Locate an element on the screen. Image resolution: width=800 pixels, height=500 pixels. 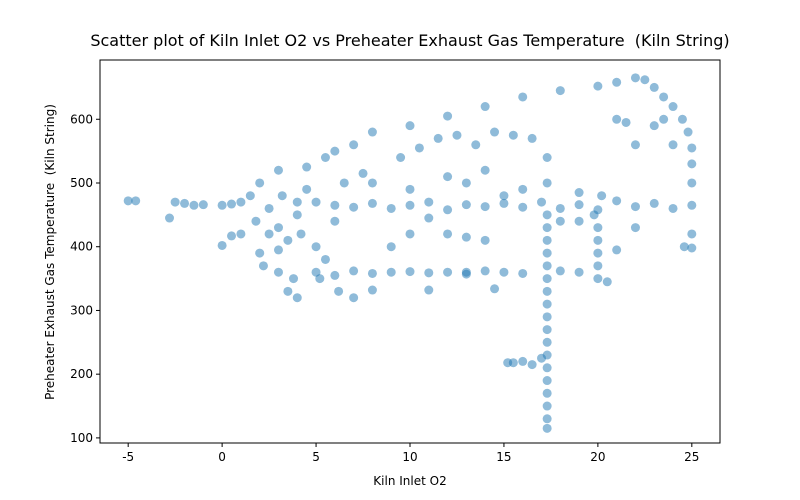
x-axis-label: Kiln Inlet O2 is located at coordinates (409, 481).